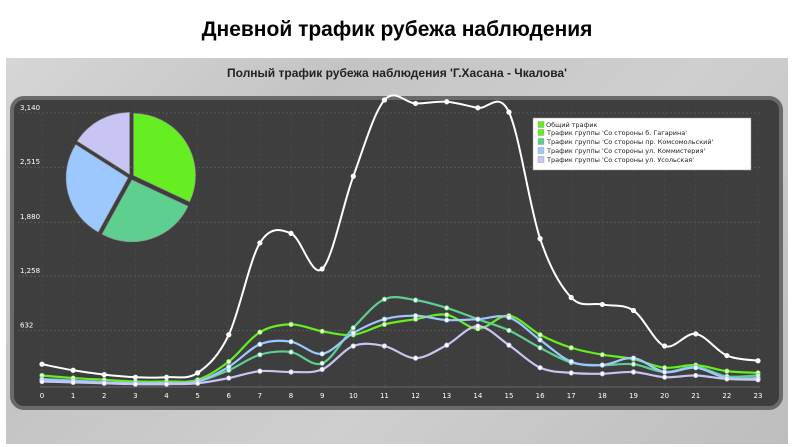 This screenshot has width=794, height=447. Describe the element at coordinates (291, 396) in the screenshot. I see `x-tick-label: 8` at that location.